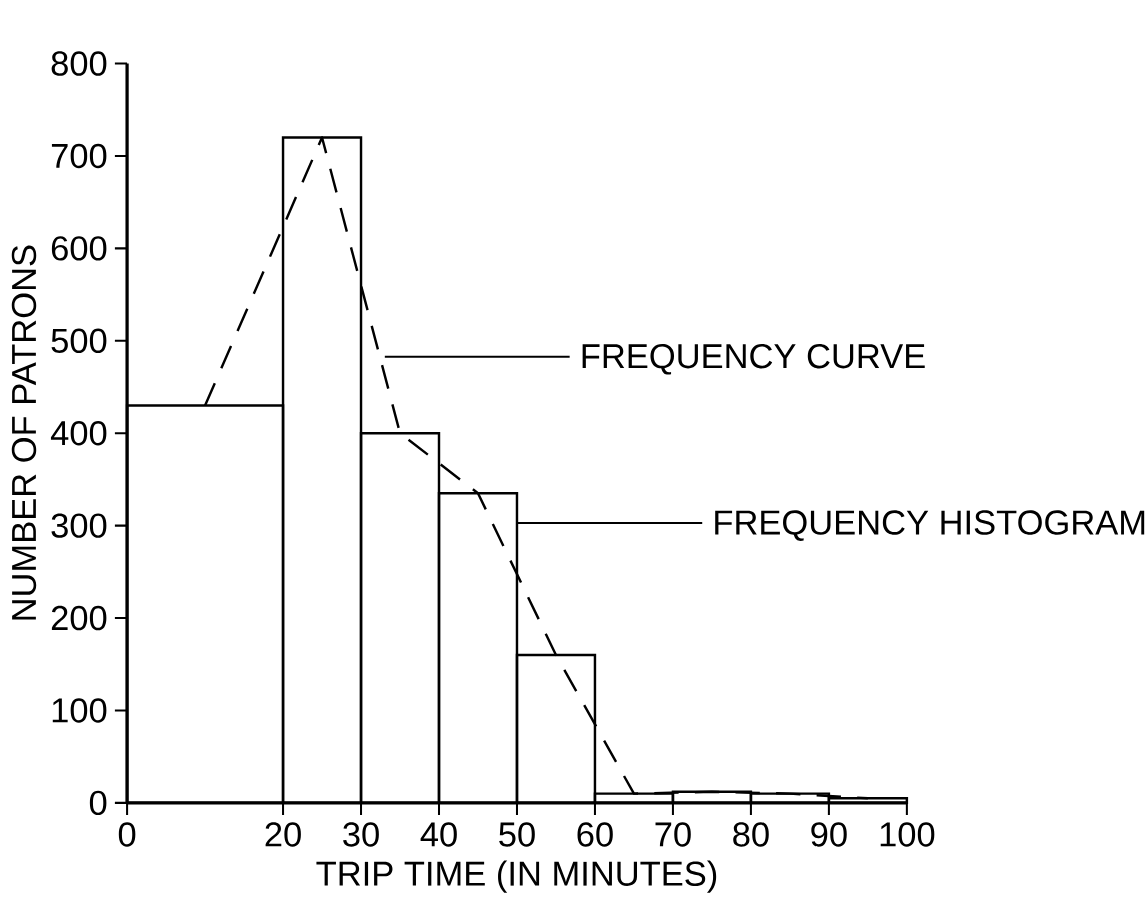 This screenshot has width=1147, height=901. I want to click on x-tick-label: 100, so click(907, 834).